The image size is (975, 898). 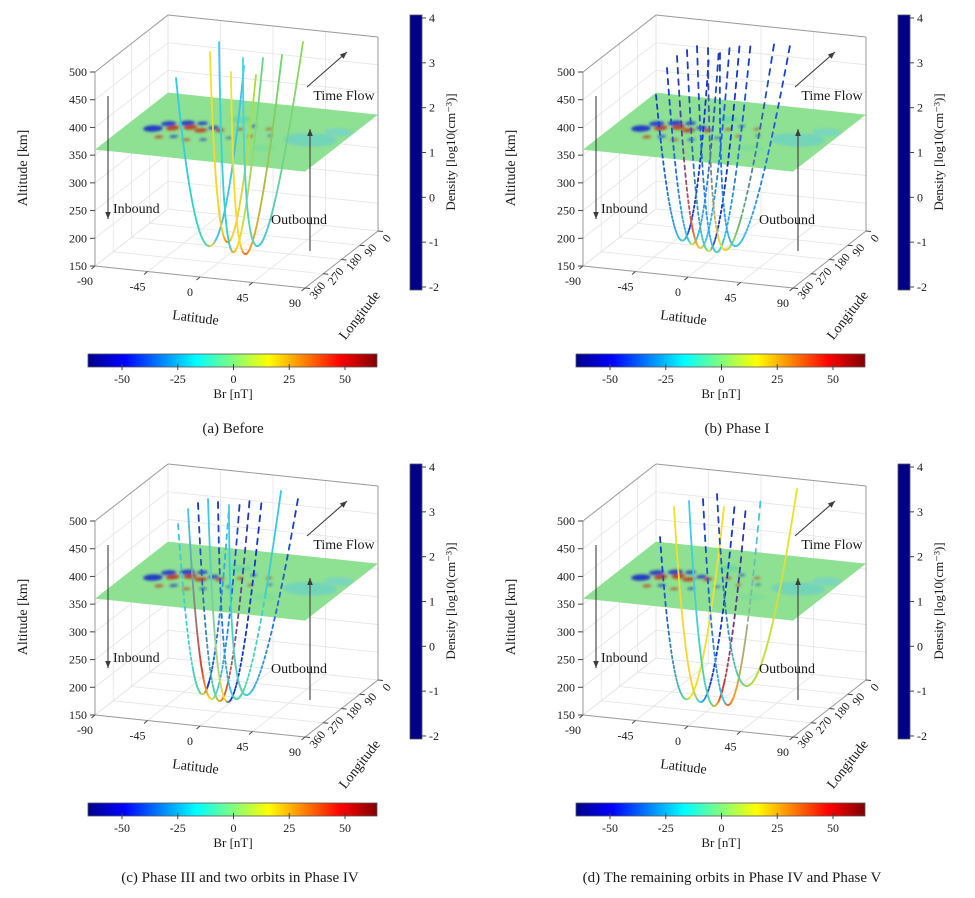 What do you see at coordinates (344, 545) in the screenshot?
I see `time-flow-label: Time Flow` at bounding box center [344, 545].